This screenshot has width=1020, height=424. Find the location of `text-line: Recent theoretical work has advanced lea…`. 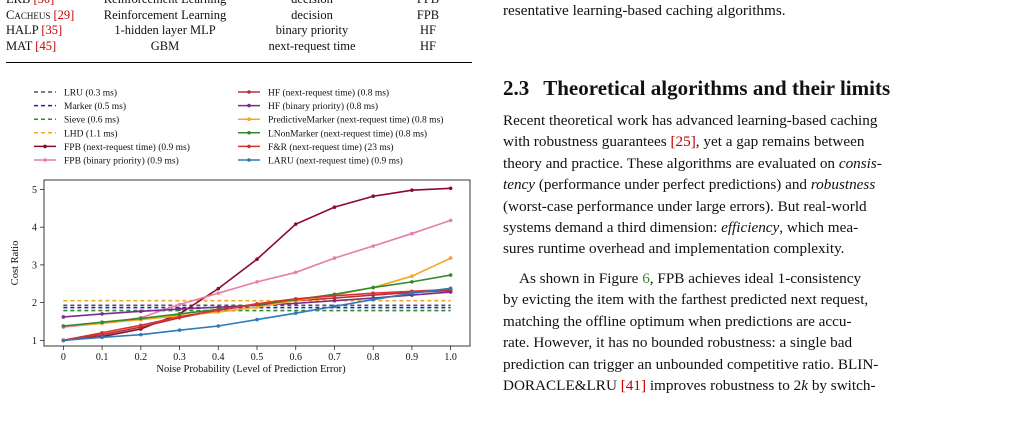

text-line: Recent theoretical work has advanced lea… is located at coordinates (760, 120).